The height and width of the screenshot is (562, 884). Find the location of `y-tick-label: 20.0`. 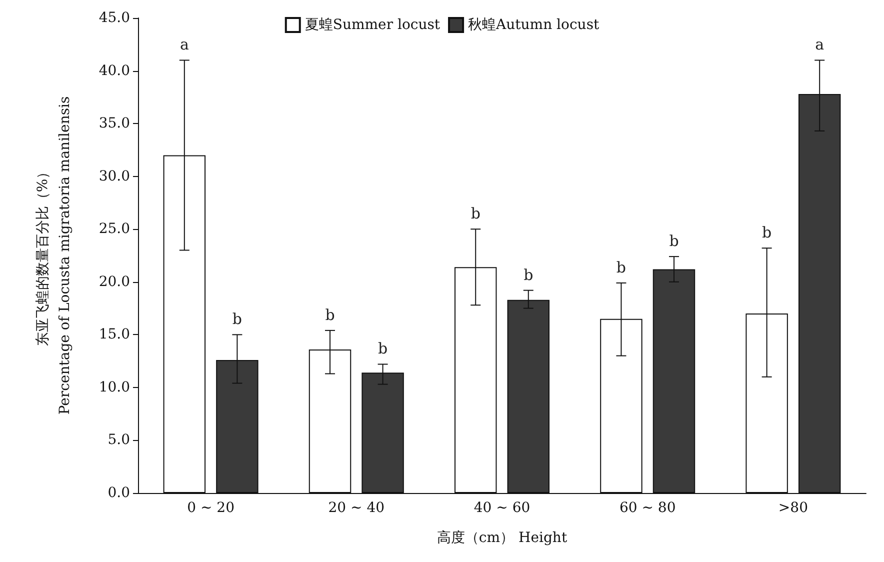

y-tick-label: 20.0 is located at coordinates (114, 282).